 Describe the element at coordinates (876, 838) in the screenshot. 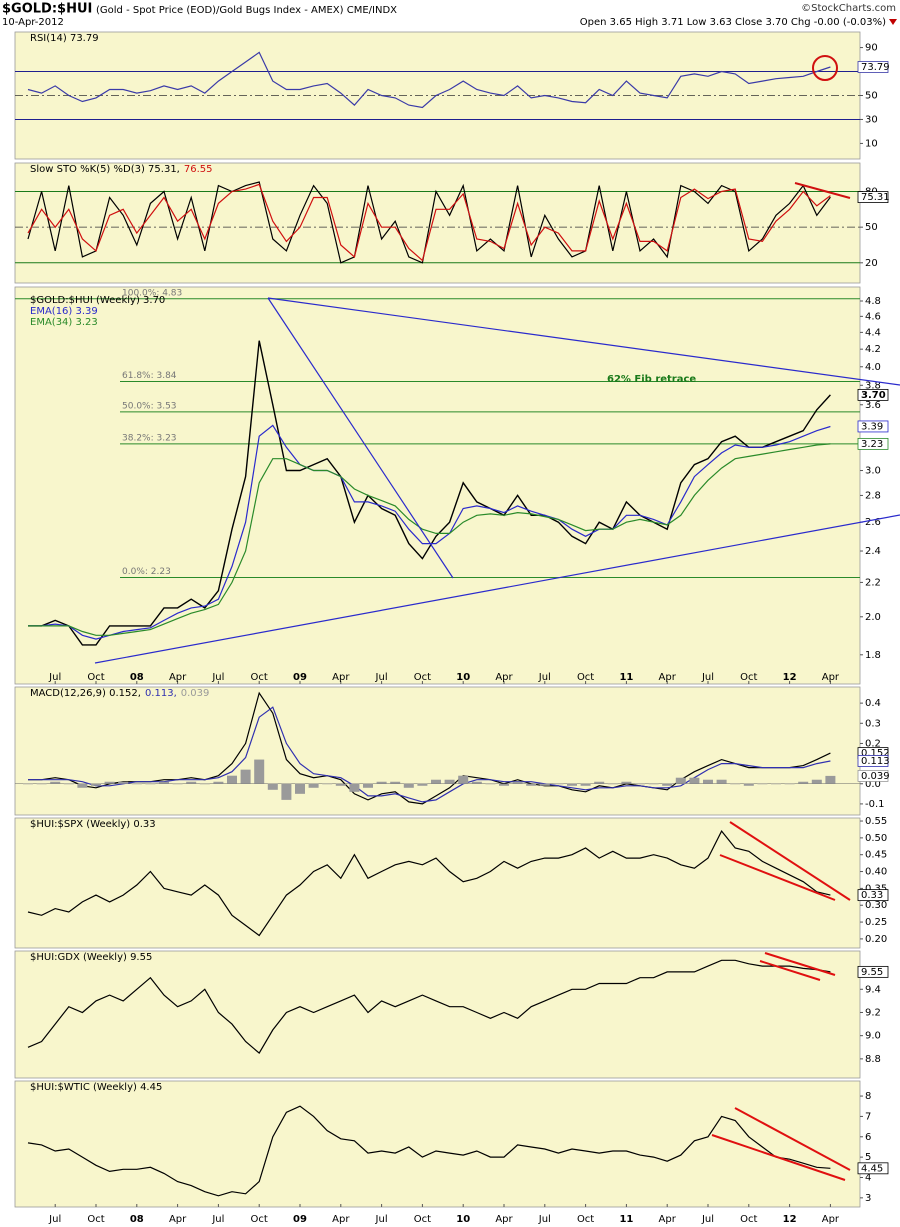

I see `y-tick-label: 0.50` at that location.